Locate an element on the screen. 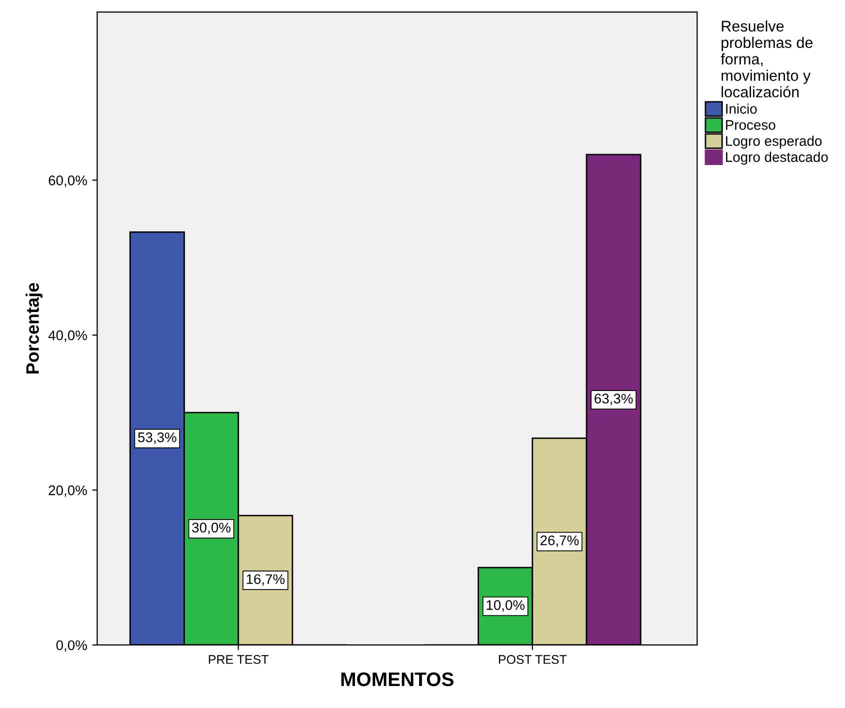 Image resolution: width=845 pixels, height=708 pixels. y-axis-title: Porcentaje is located at coordinates (34, 328).